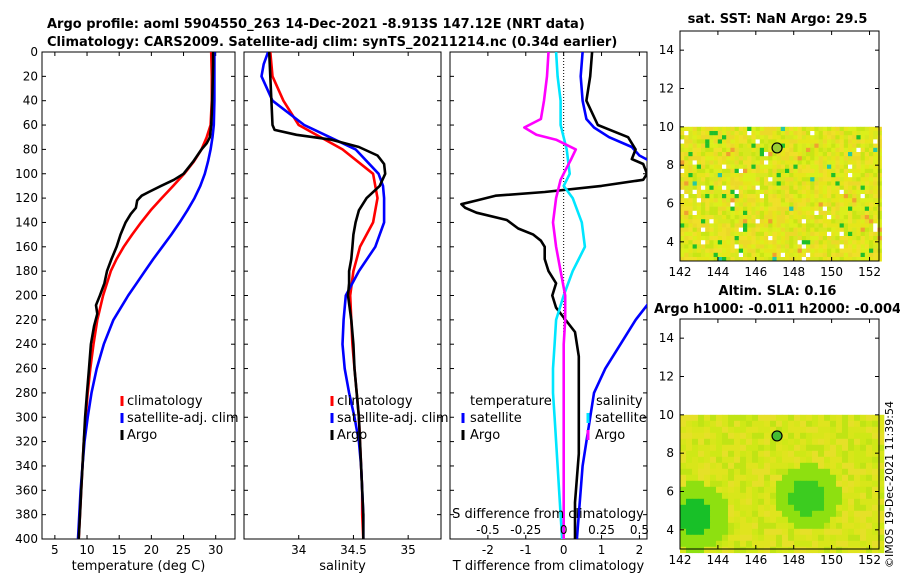  Describe the element at coordinates (26, 490) in the screenshot. I see `y-tick-label: 360` at that location.